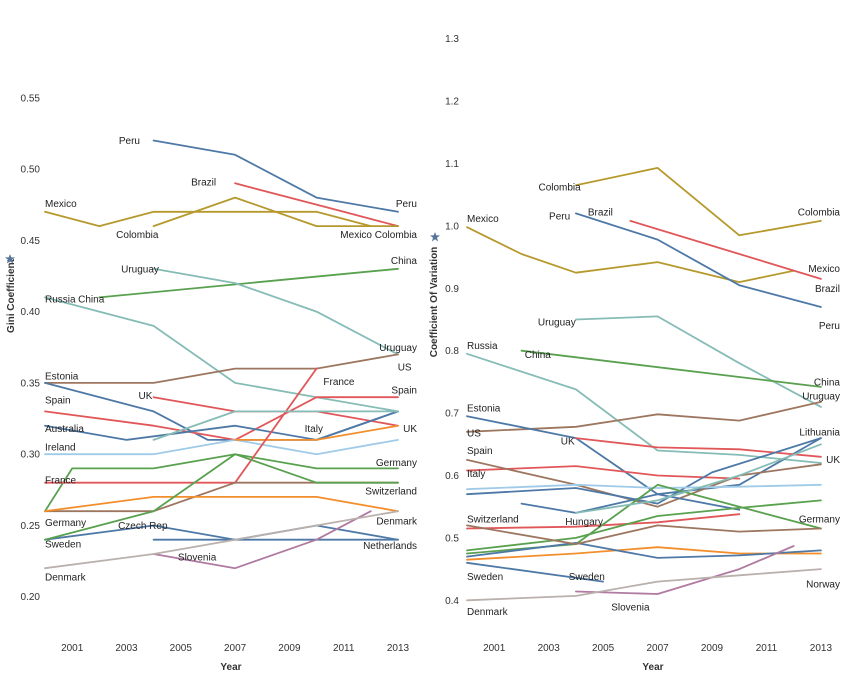 This screenshot has height=680, width=850. Describe the element at coordinates (452, 538) in the screenshot. I see `cv-y-tick-label: 0.5` at that location.